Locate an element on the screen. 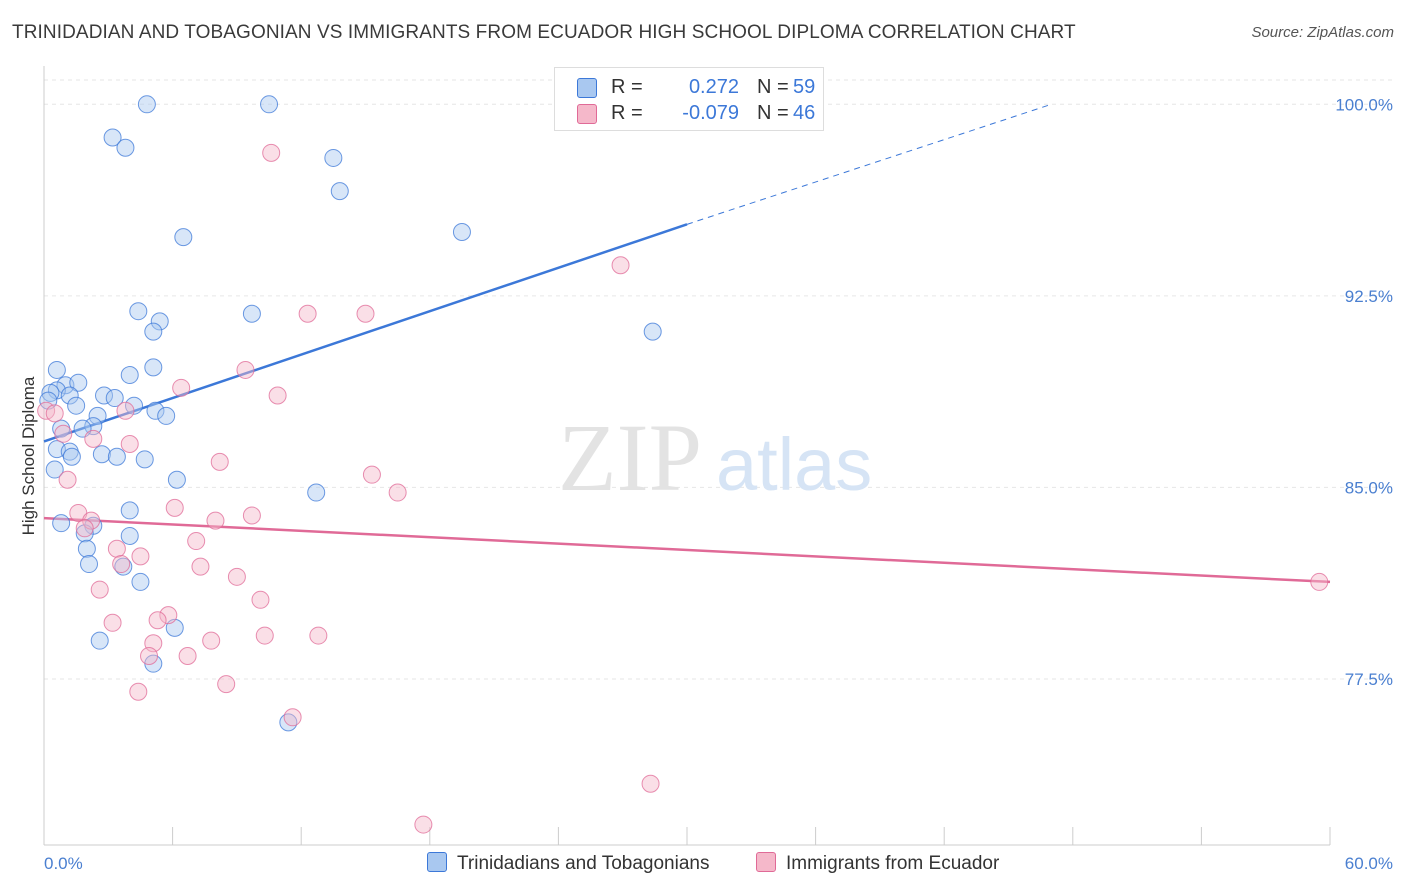 The image size is (1406, 892). y-tick-label: 77.5% is located at coordinates (1369, 679).